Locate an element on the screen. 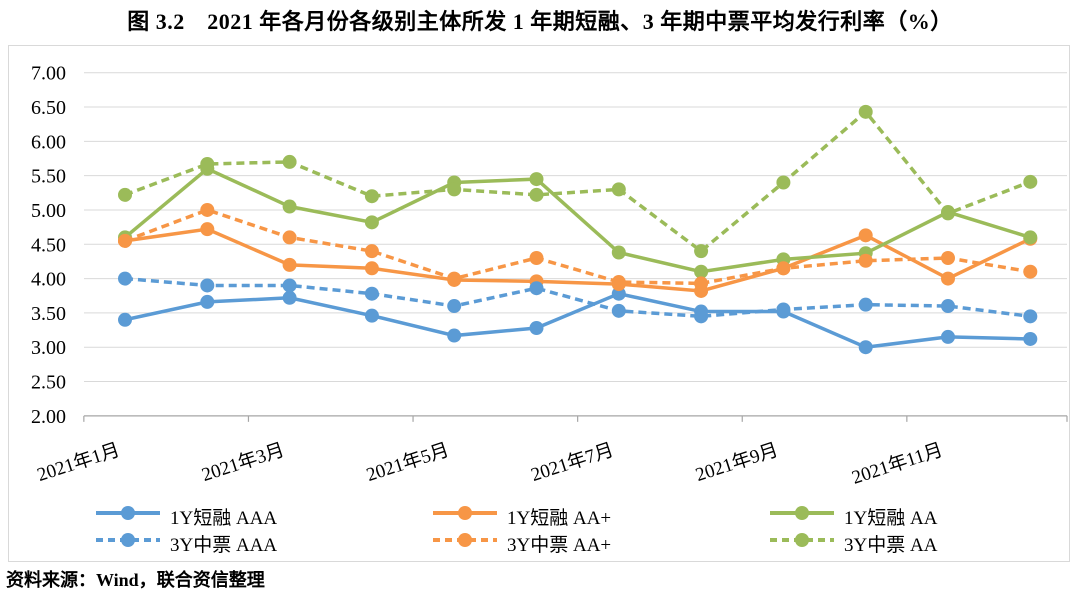 Image resolution: width=1080 pixels, height=599 pixels. legend-item-1y-aa: 1Y短融 AA is located at coordinates (924, 516).